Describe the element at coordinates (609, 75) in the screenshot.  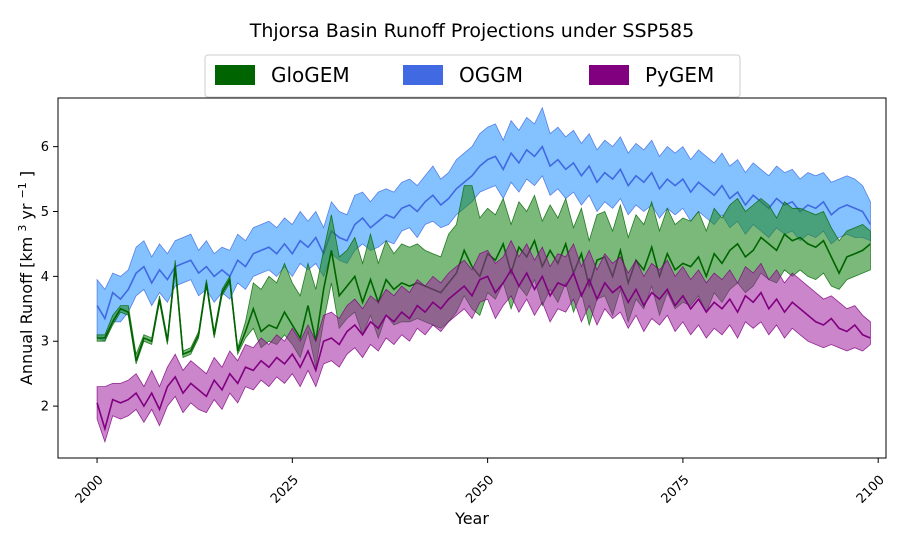
I see `legend-swatch-pygem` at that location.